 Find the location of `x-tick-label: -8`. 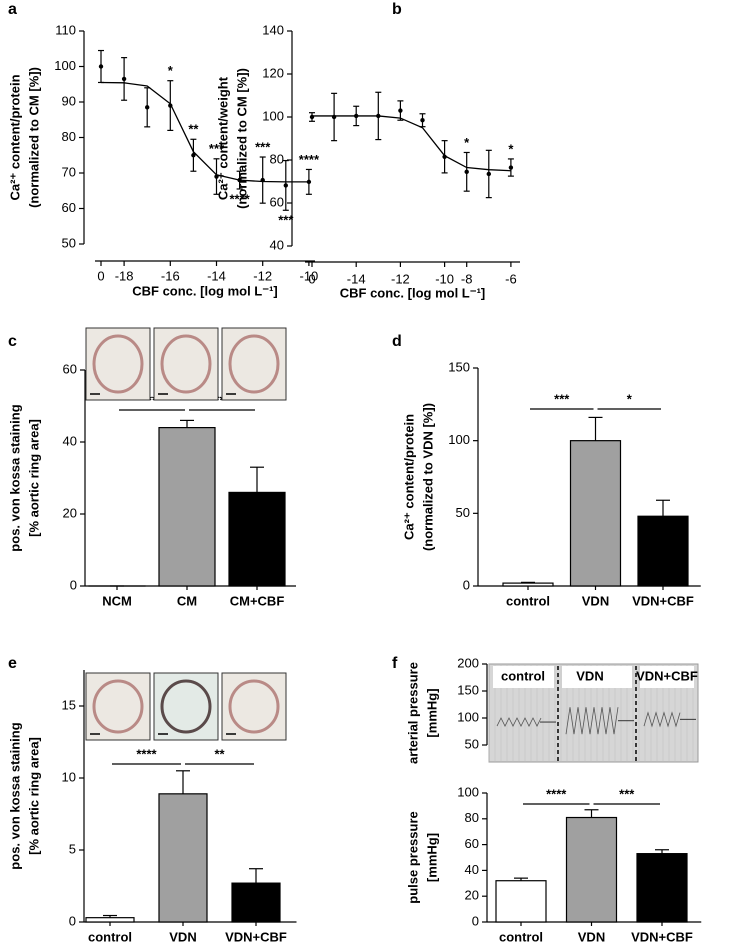

x-tick-label: -8 is located at coordinates (467, 278).